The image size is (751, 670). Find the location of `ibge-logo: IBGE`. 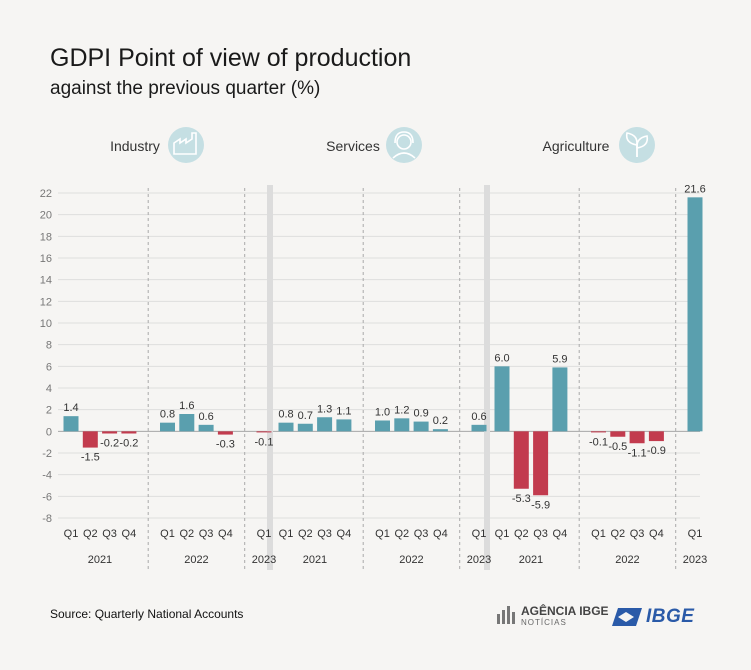

ibge-logo: IBGE is located at coordinates (653, 619).